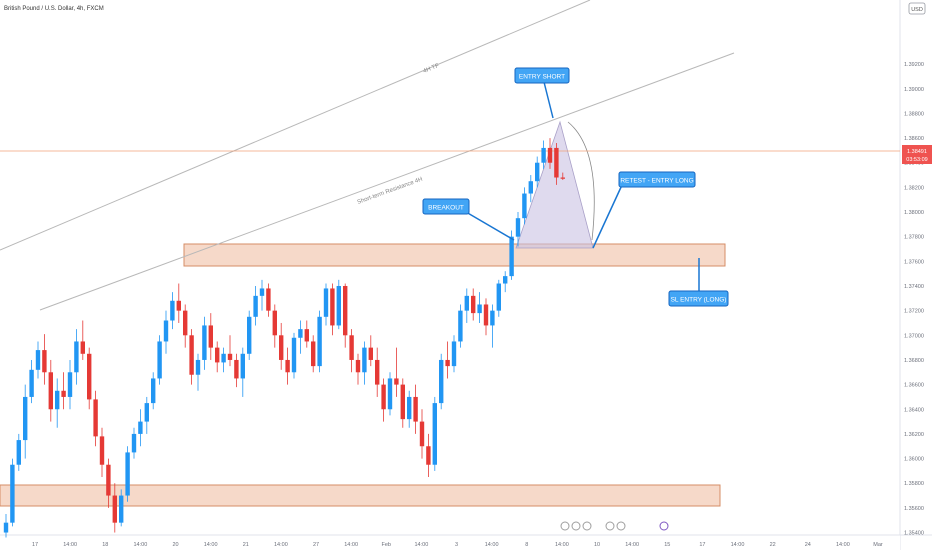  I want to click on support-zone-upper, so click(454, 255).